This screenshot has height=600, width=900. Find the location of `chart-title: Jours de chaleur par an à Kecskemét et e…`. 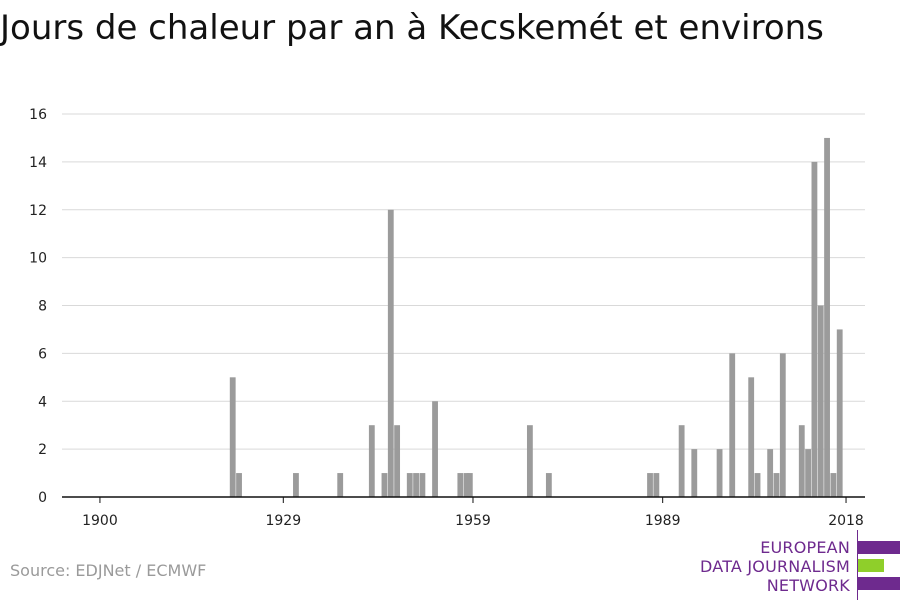

chart-title: Jours de chaleur par an à Kecskemét et e… is located at coordinates (412, 28).